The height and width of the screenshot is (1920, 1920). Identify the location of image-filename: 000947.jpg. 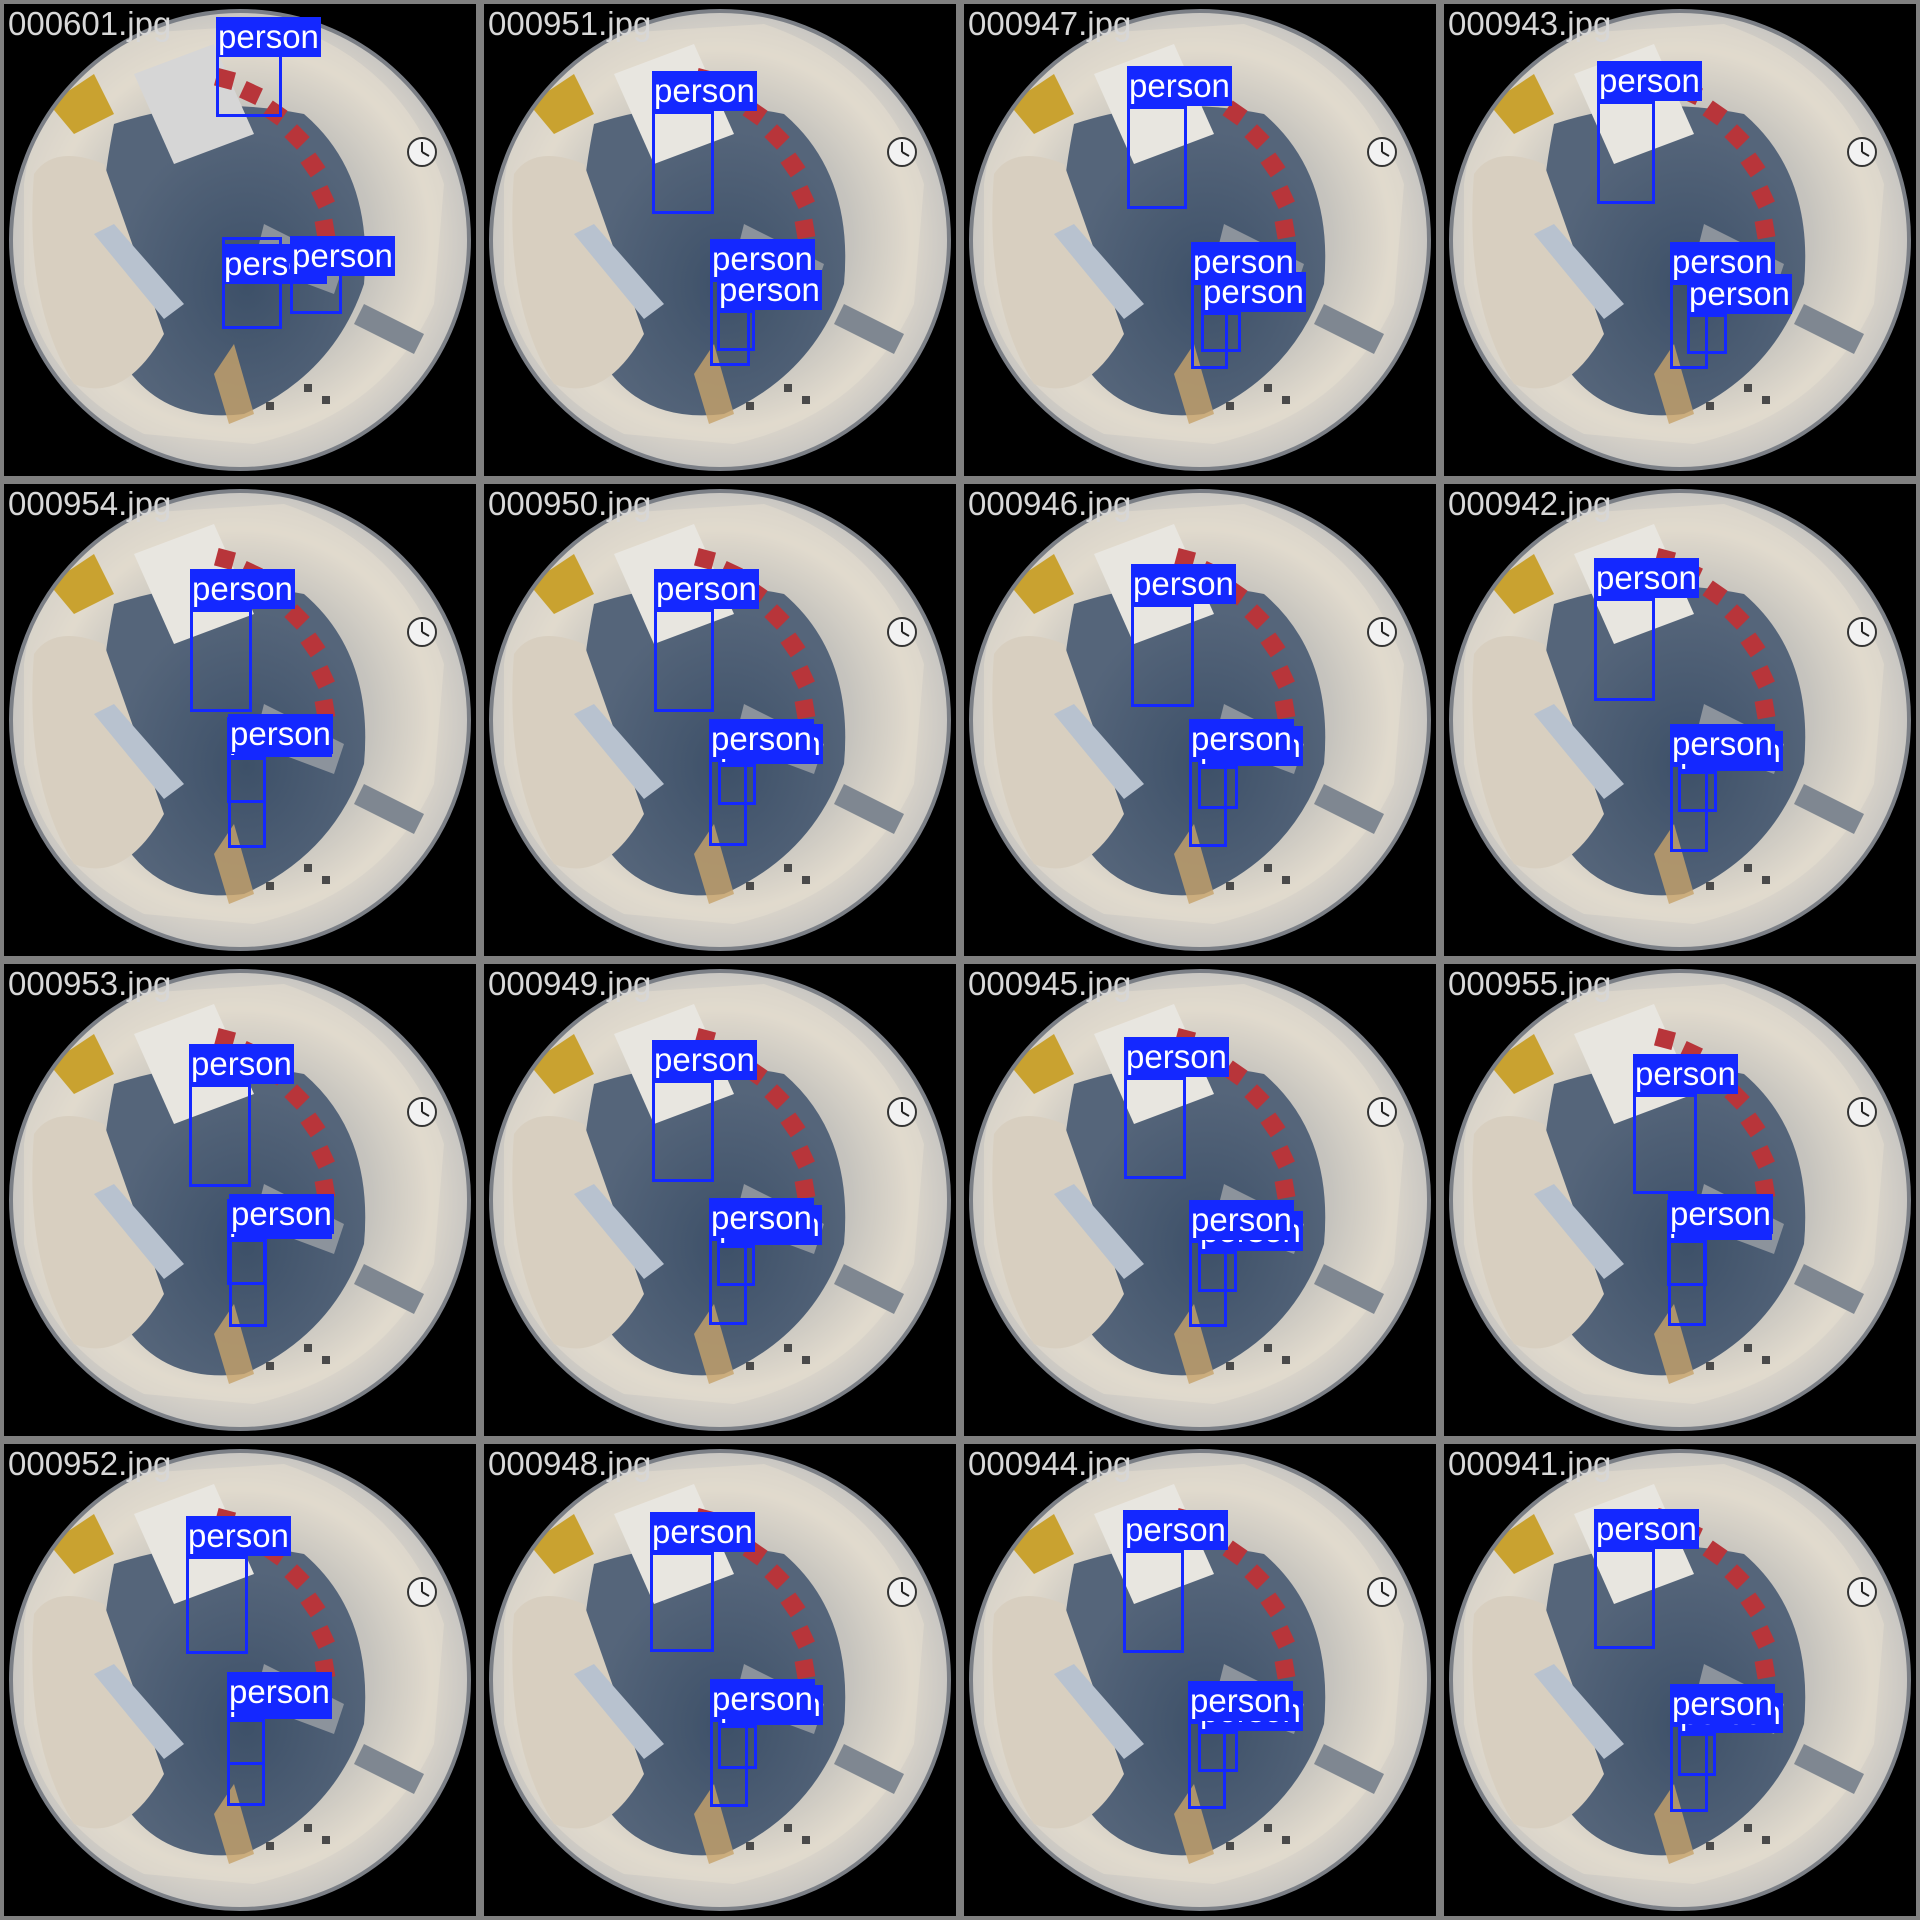
(1050, 23).